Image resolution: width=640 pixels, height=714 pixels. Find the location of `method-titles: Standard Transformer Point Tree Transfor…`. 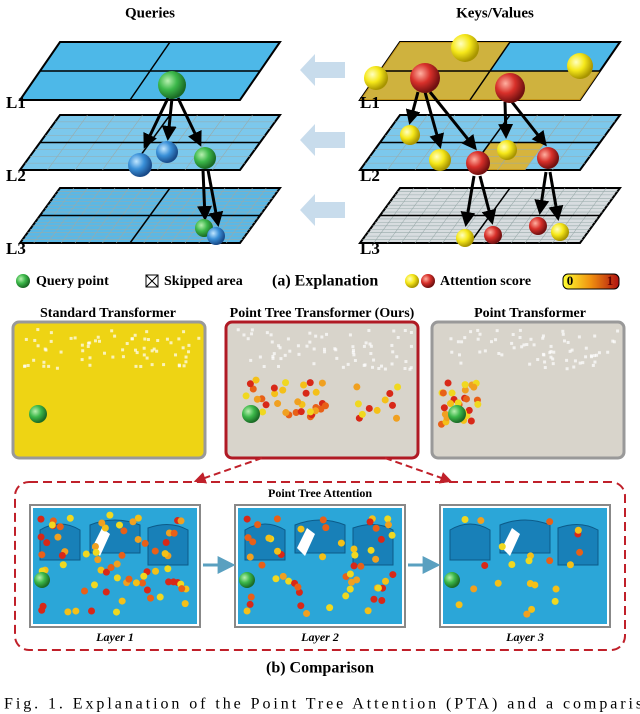

method-titles: Standard Transformer Point Tree Transfor… is located at coordinates (313, 313).